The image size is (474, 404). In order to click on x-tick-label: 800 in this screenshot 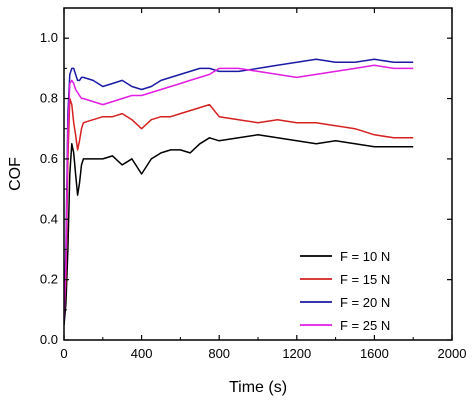, I will do `click(219, 353)`.